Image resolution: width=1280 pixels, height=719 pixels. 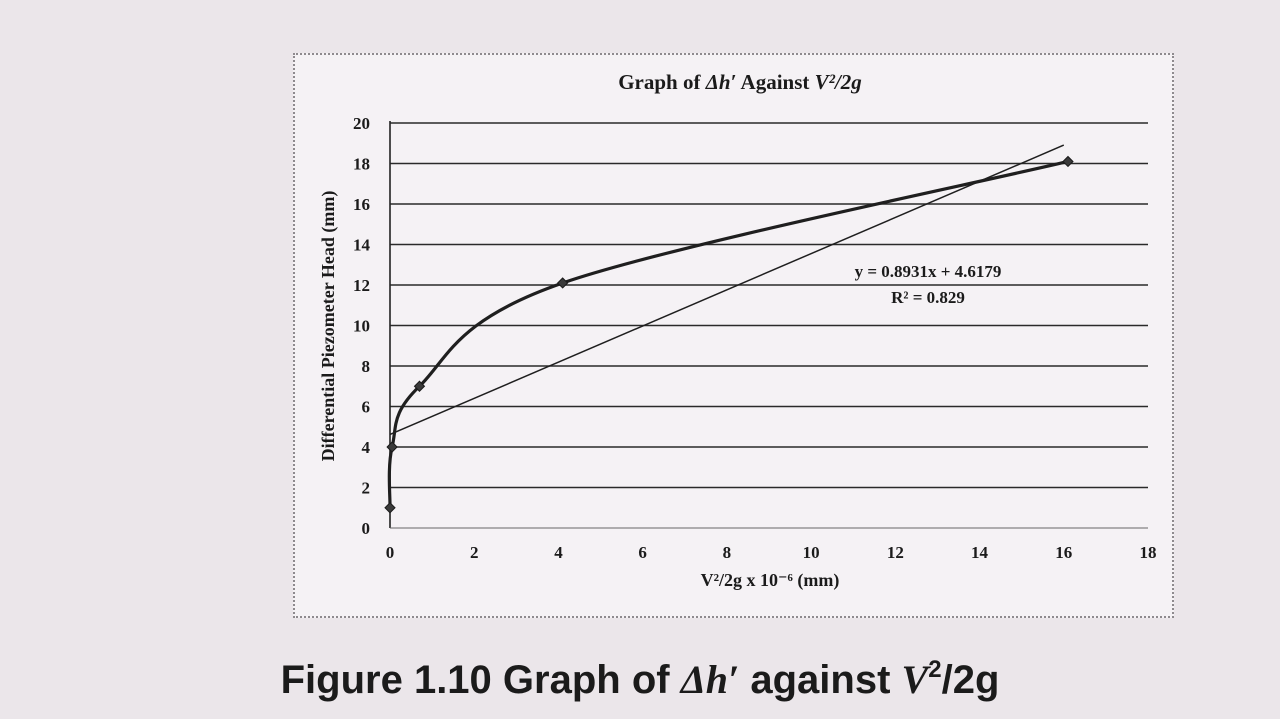 I want to click on y-tick-label: 18, so click(x=361, y=164).